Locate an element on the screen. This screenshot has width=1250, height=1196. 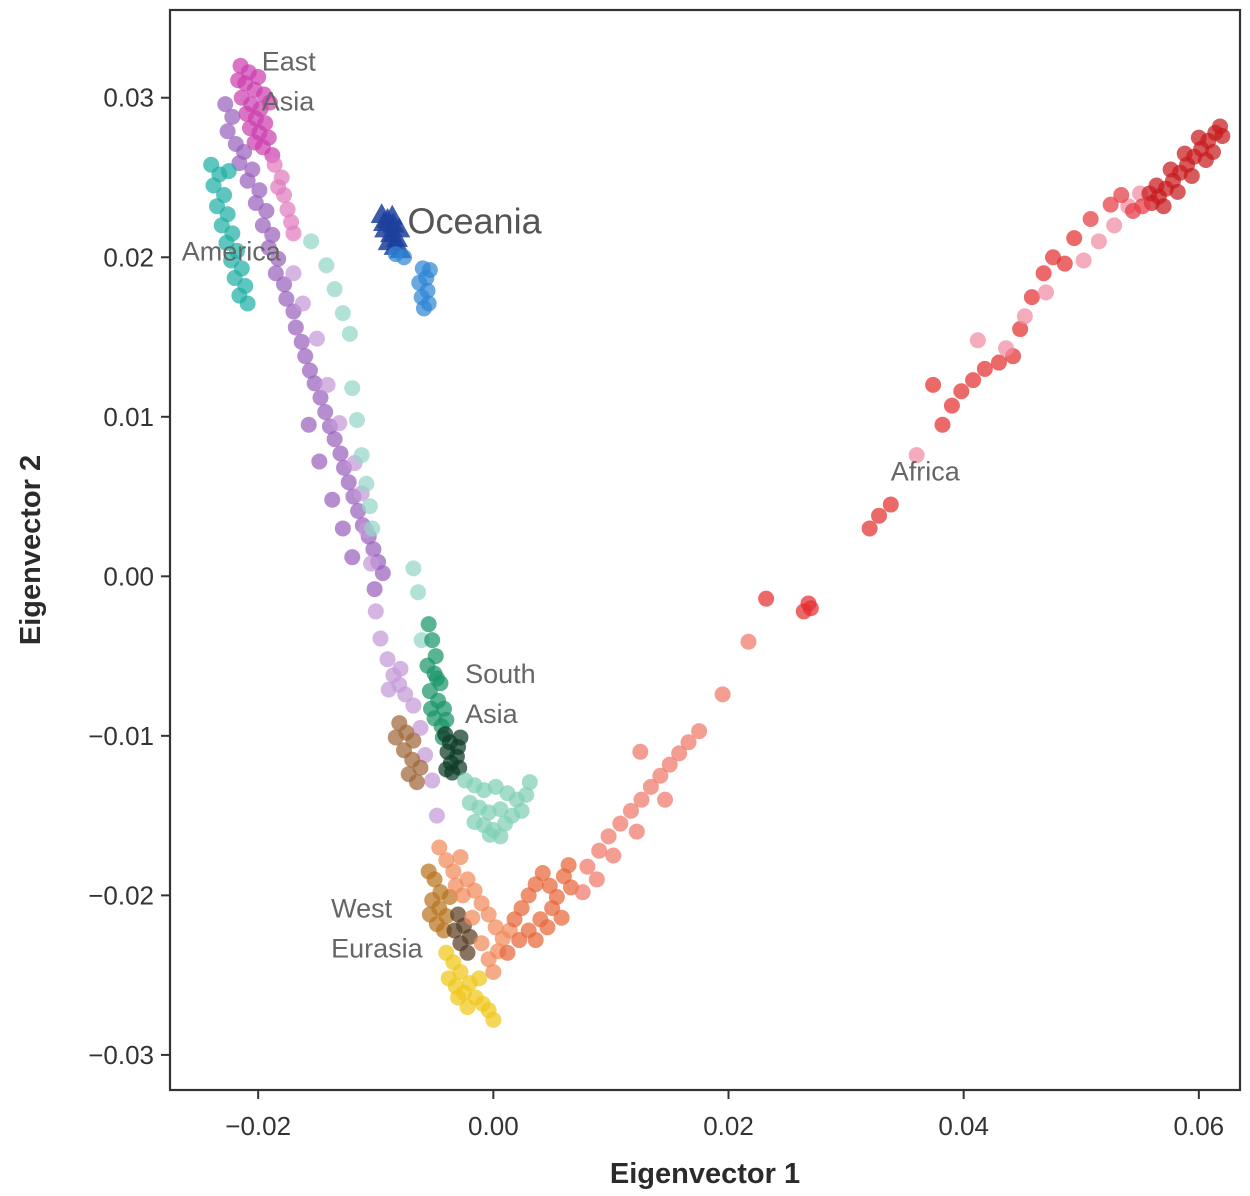
region-label: East is located at coordinates (289, 62).